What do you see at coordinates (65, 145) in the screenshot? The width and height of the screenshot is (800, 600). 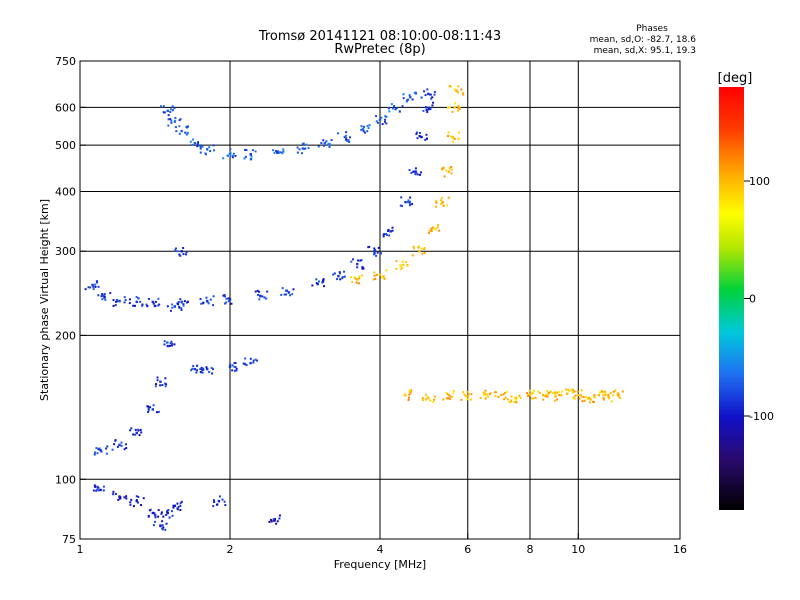 I see `y-tick-label: 500` at bounding box center [65, 145].